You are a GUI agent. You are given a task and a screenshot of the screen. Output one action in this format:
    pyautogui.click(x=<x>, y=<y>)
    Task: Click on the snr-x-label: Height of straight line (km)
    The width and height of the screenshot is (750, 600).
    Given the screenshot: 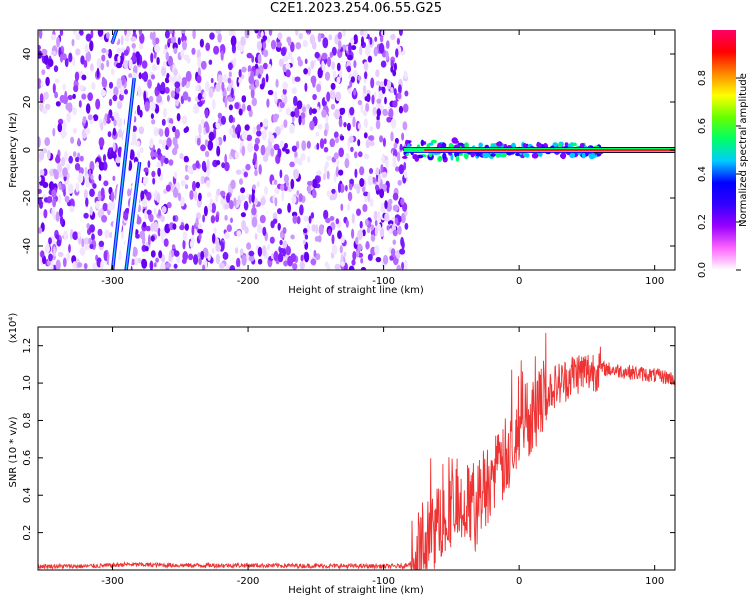 What is the action you would take?
    pyautogui.click(x=356, y=590)
    